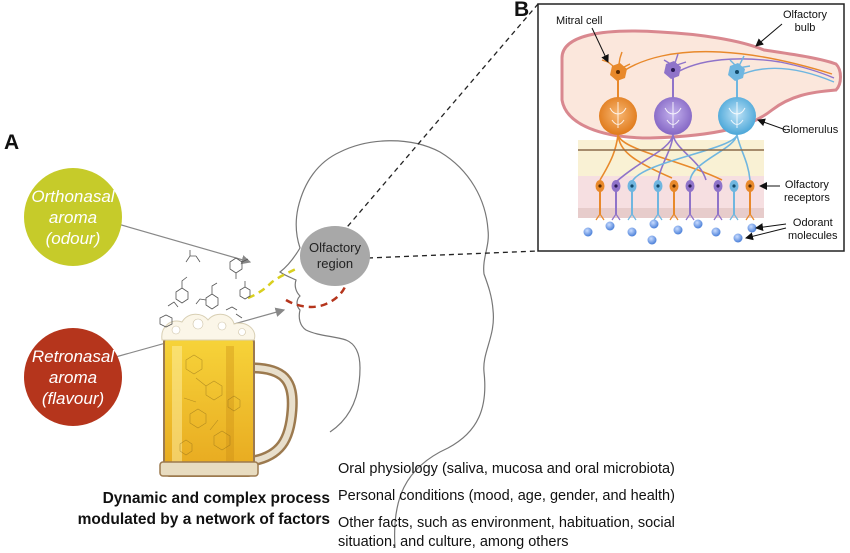 The width and height of the screenshot is (850, 553). I want to click on olfactory-bulb-label-line2: bulb, so click(805, 28).